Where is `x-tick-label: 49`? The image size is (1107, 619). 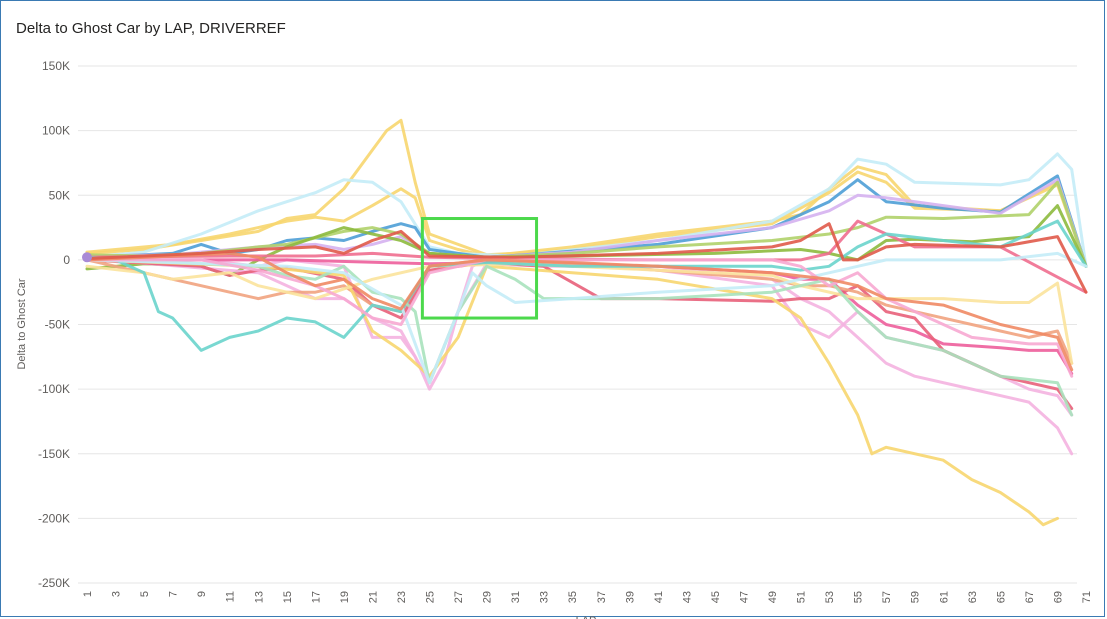
x-tick-label: 49 is located at coordinates (773, 597).